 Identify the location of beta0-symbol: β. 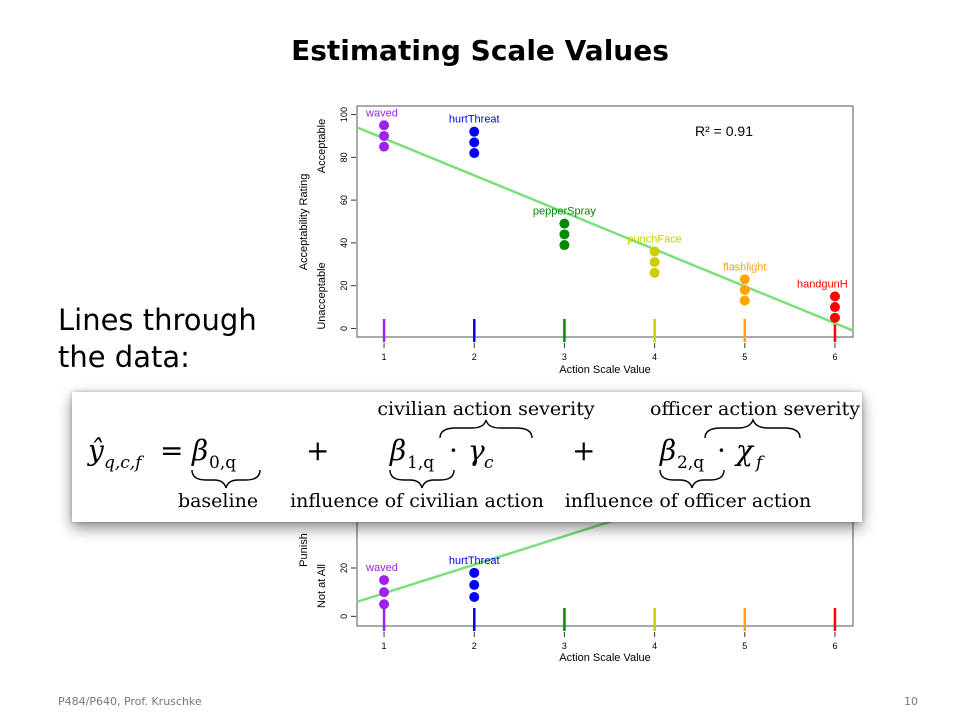
(199, 450).